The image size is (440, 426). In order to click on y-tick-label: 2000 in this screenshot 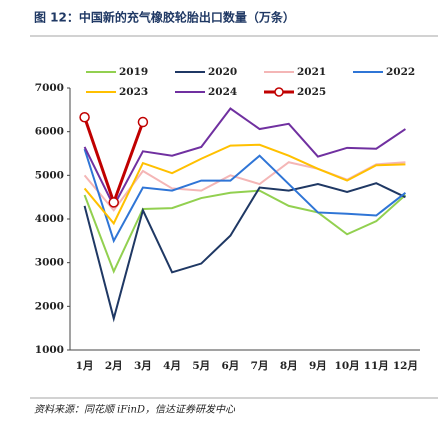, I will do `click(49, 306)`.